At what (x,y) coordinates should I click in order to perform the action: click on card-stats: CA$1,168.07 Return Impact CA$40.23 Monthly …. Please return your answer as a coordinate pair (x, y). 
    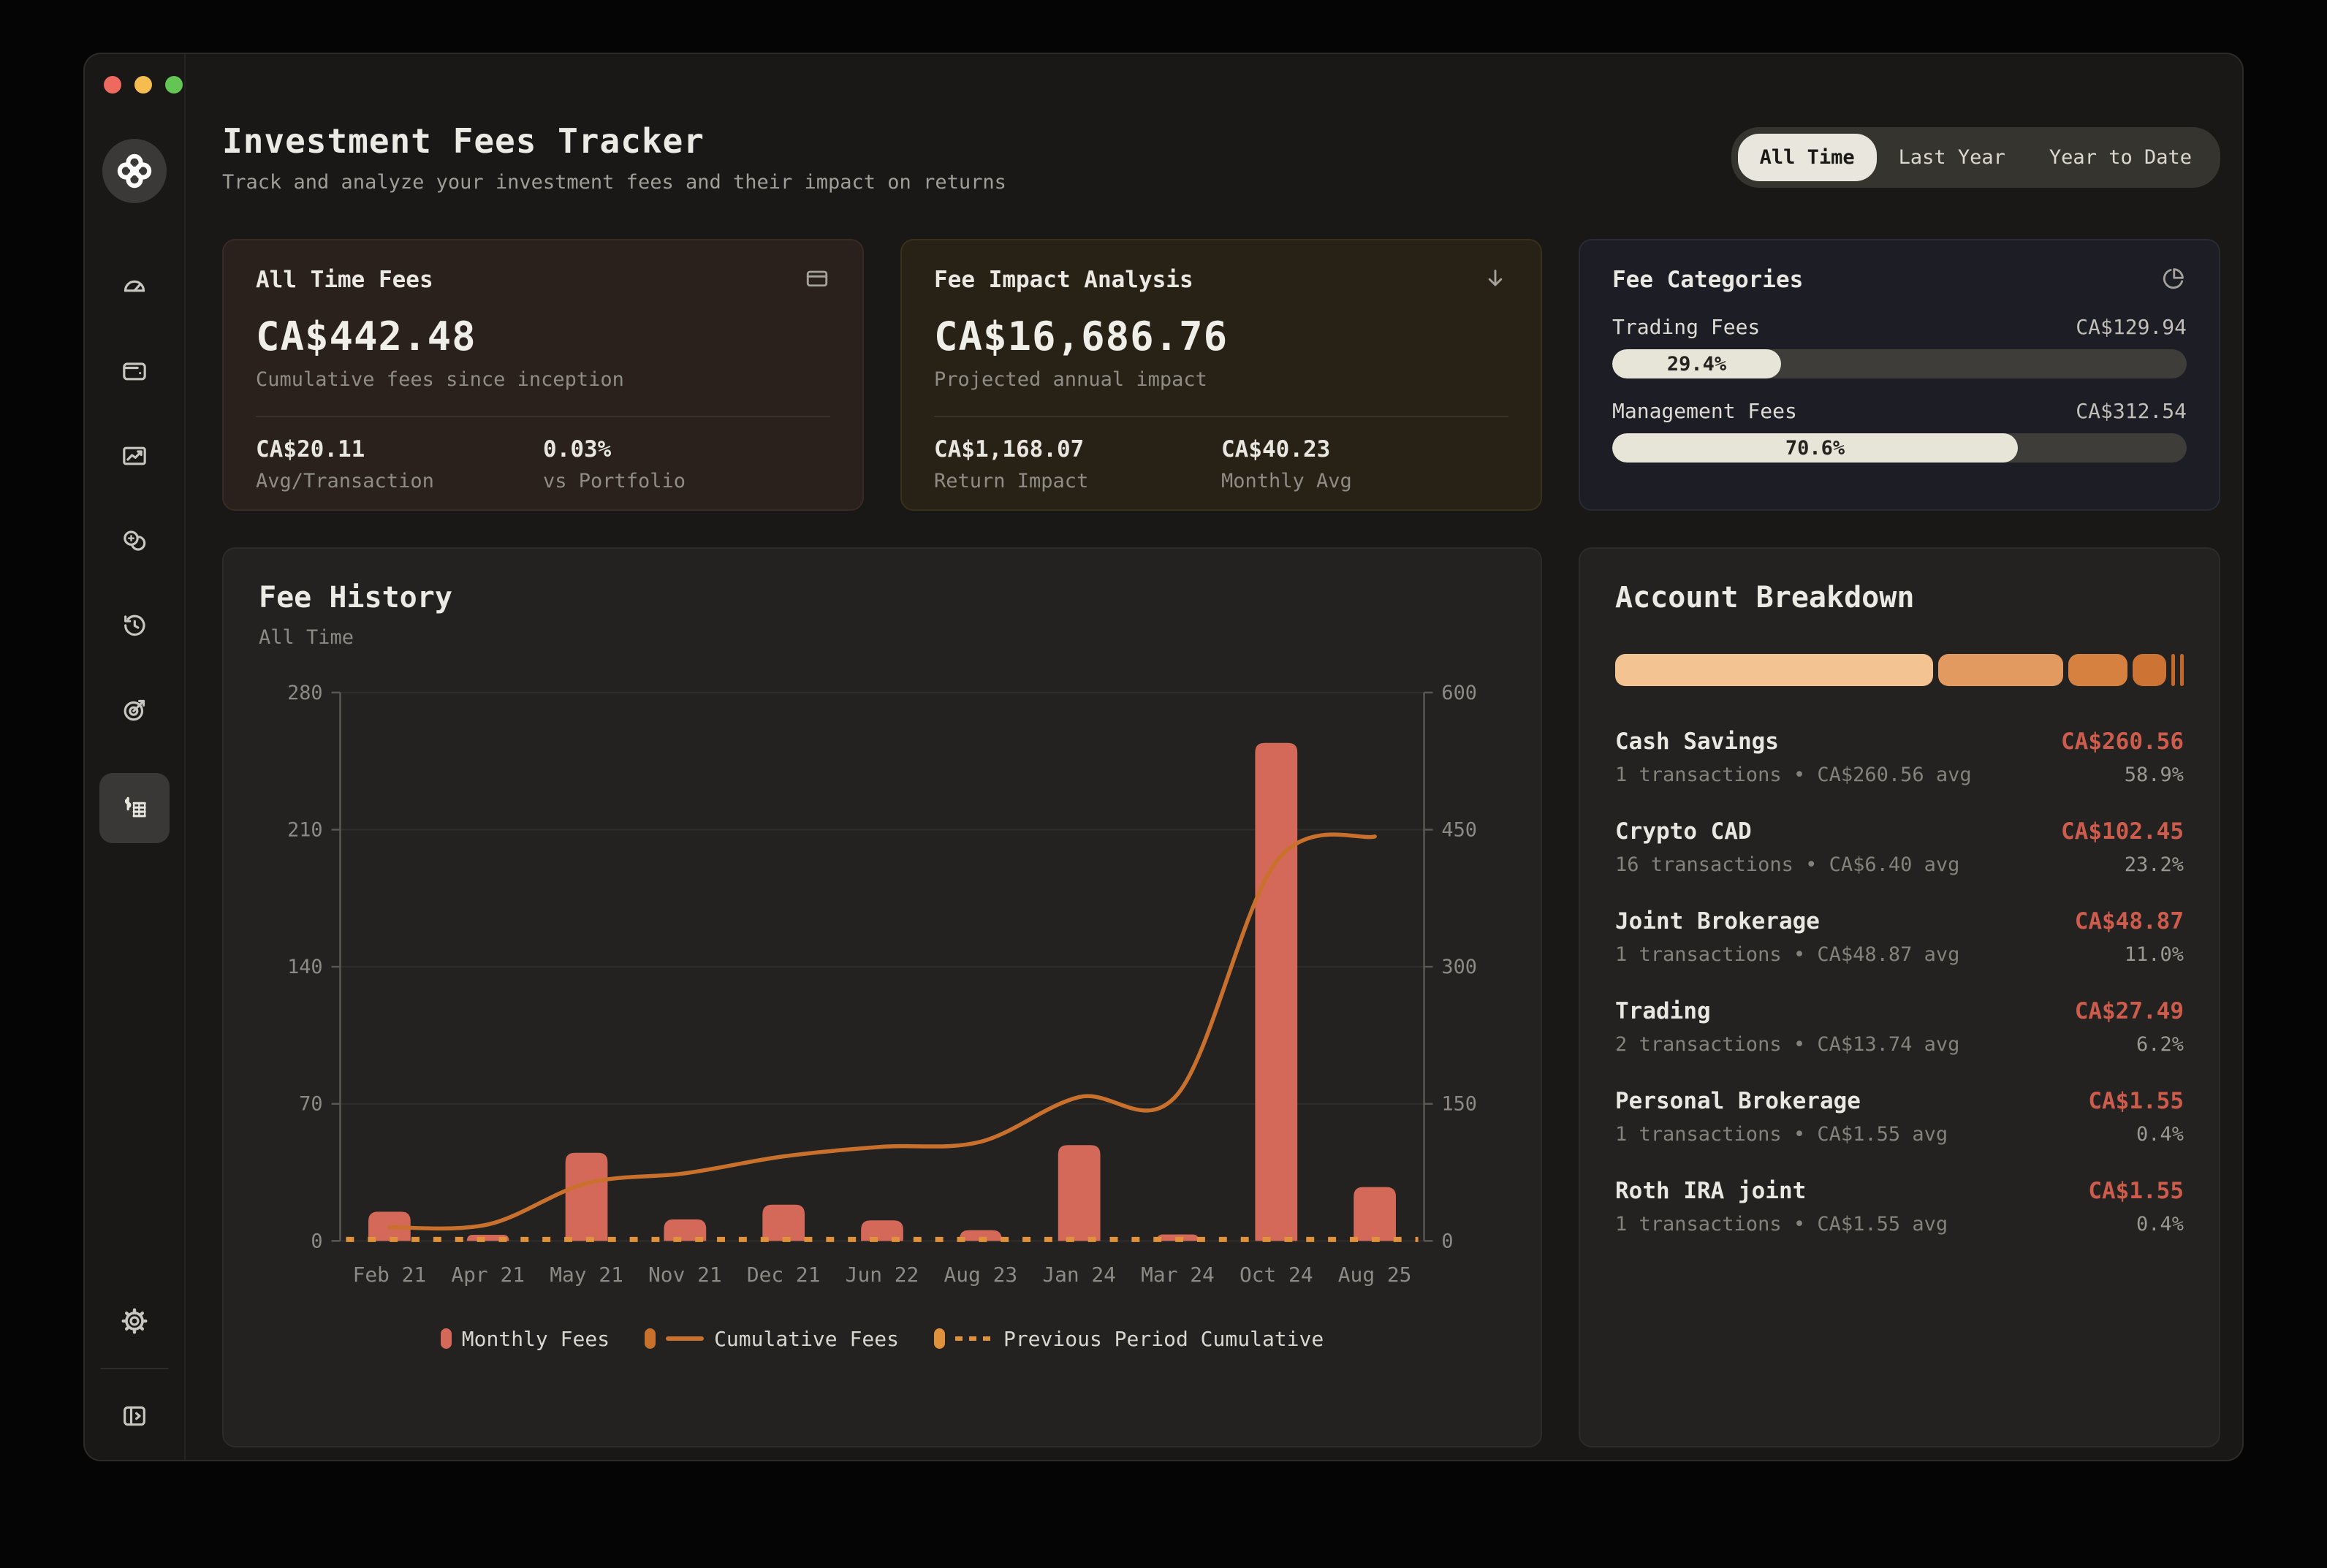
    Looking at the image, I should click on (1221, 464).